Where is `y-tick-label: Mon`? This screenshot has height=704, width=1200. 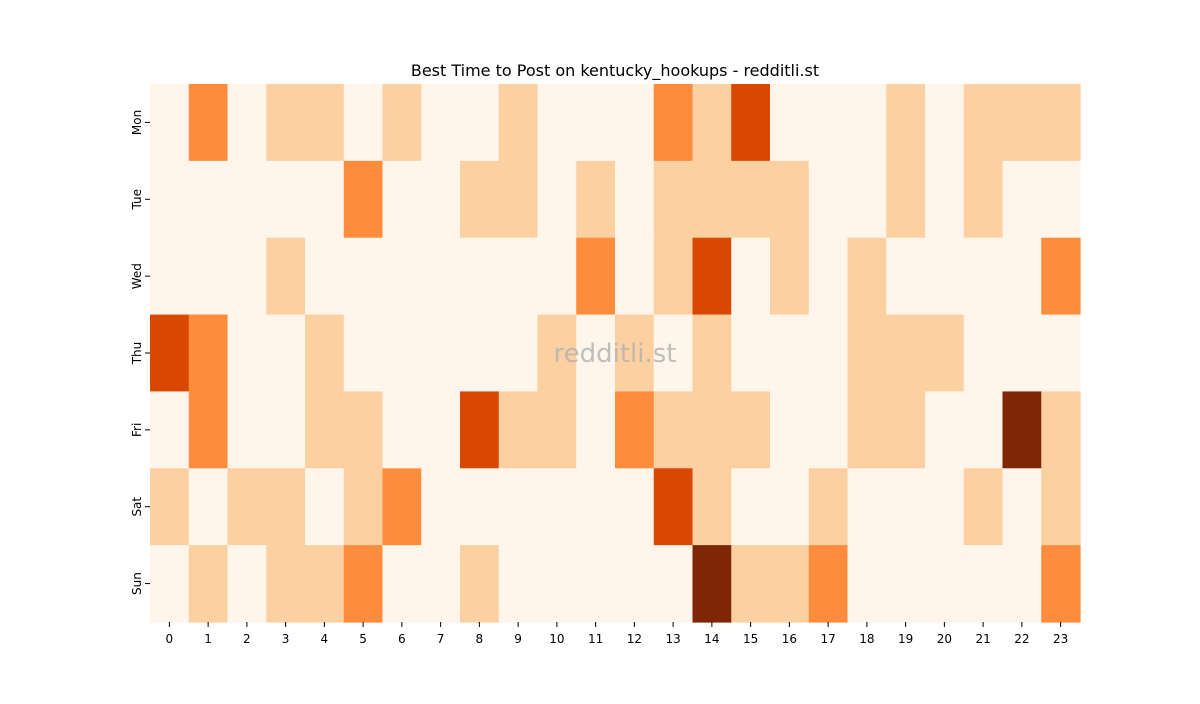
y-tick-label: Mon is located at coordinates (137, 122).